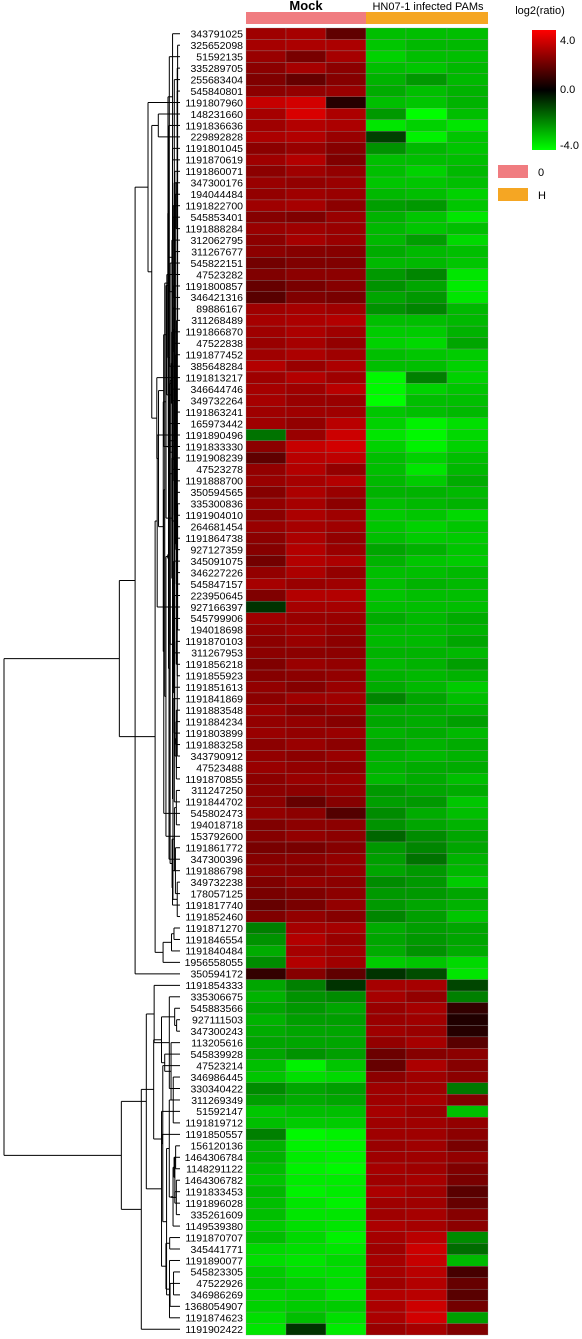 The image size is (582, 1339). Describe the element at coordinates (216, 195) in the screenshot. I see `gene-label: 194044484` at that location.